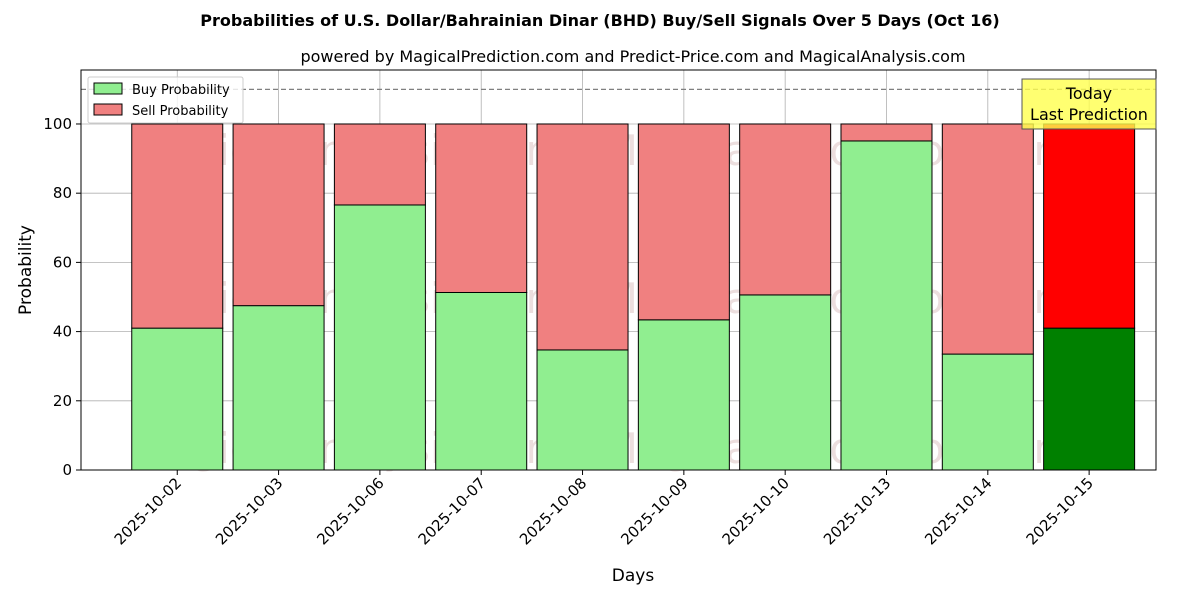  I want to click on x-axis-label: Days, so click(633, 576).